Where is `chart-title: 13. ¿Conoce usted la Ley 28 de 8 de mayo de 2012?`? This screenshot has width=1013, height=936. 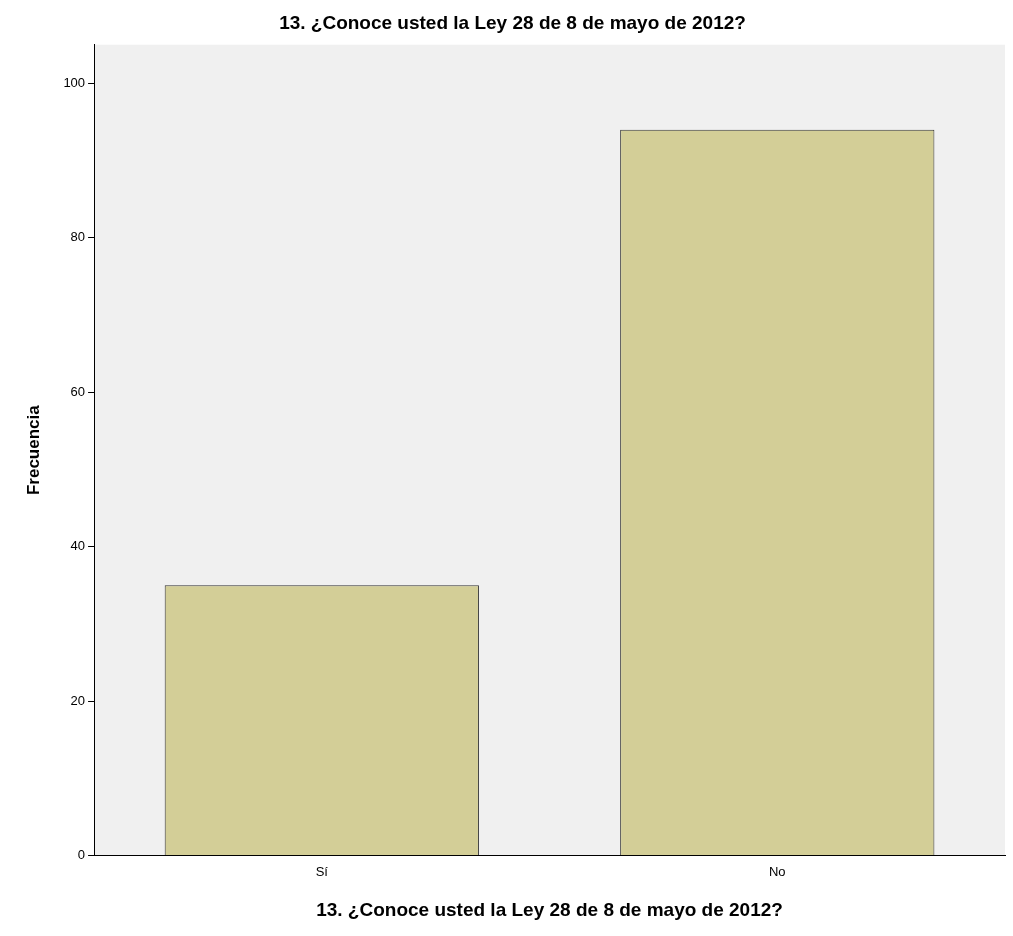 chart-title: 13. ¿Conoce usted la Ley 28 de 8 de mayo de 2012? is located at coordinates (512, 22).